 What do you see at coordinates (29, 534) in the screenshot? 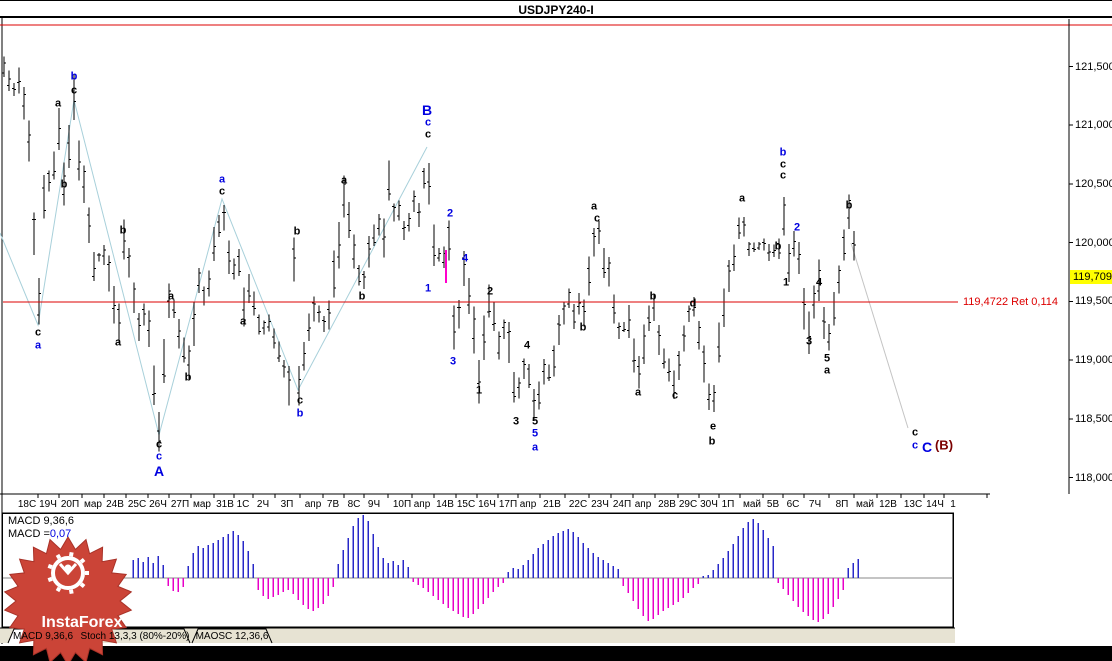
I see `macd-value-prefix: MACD =` at bounding box center [29, 534].